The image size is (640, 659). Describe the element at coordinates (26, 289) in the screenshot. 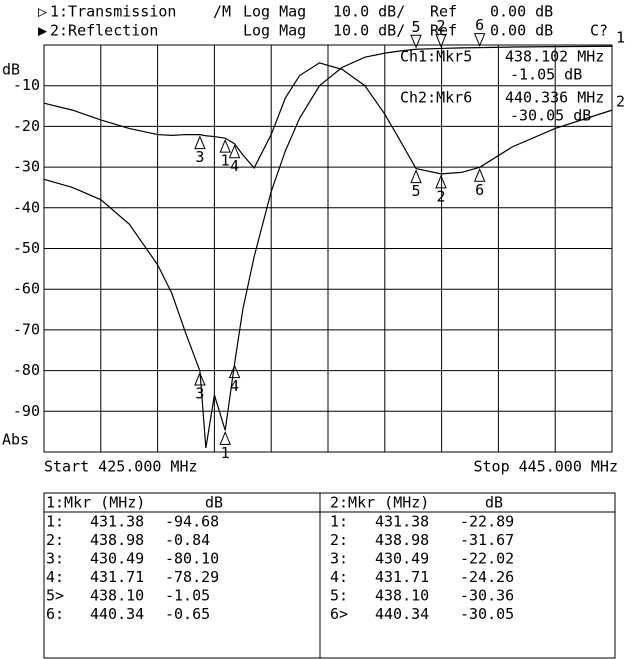

I see `y-tick-label: -60` at that location.